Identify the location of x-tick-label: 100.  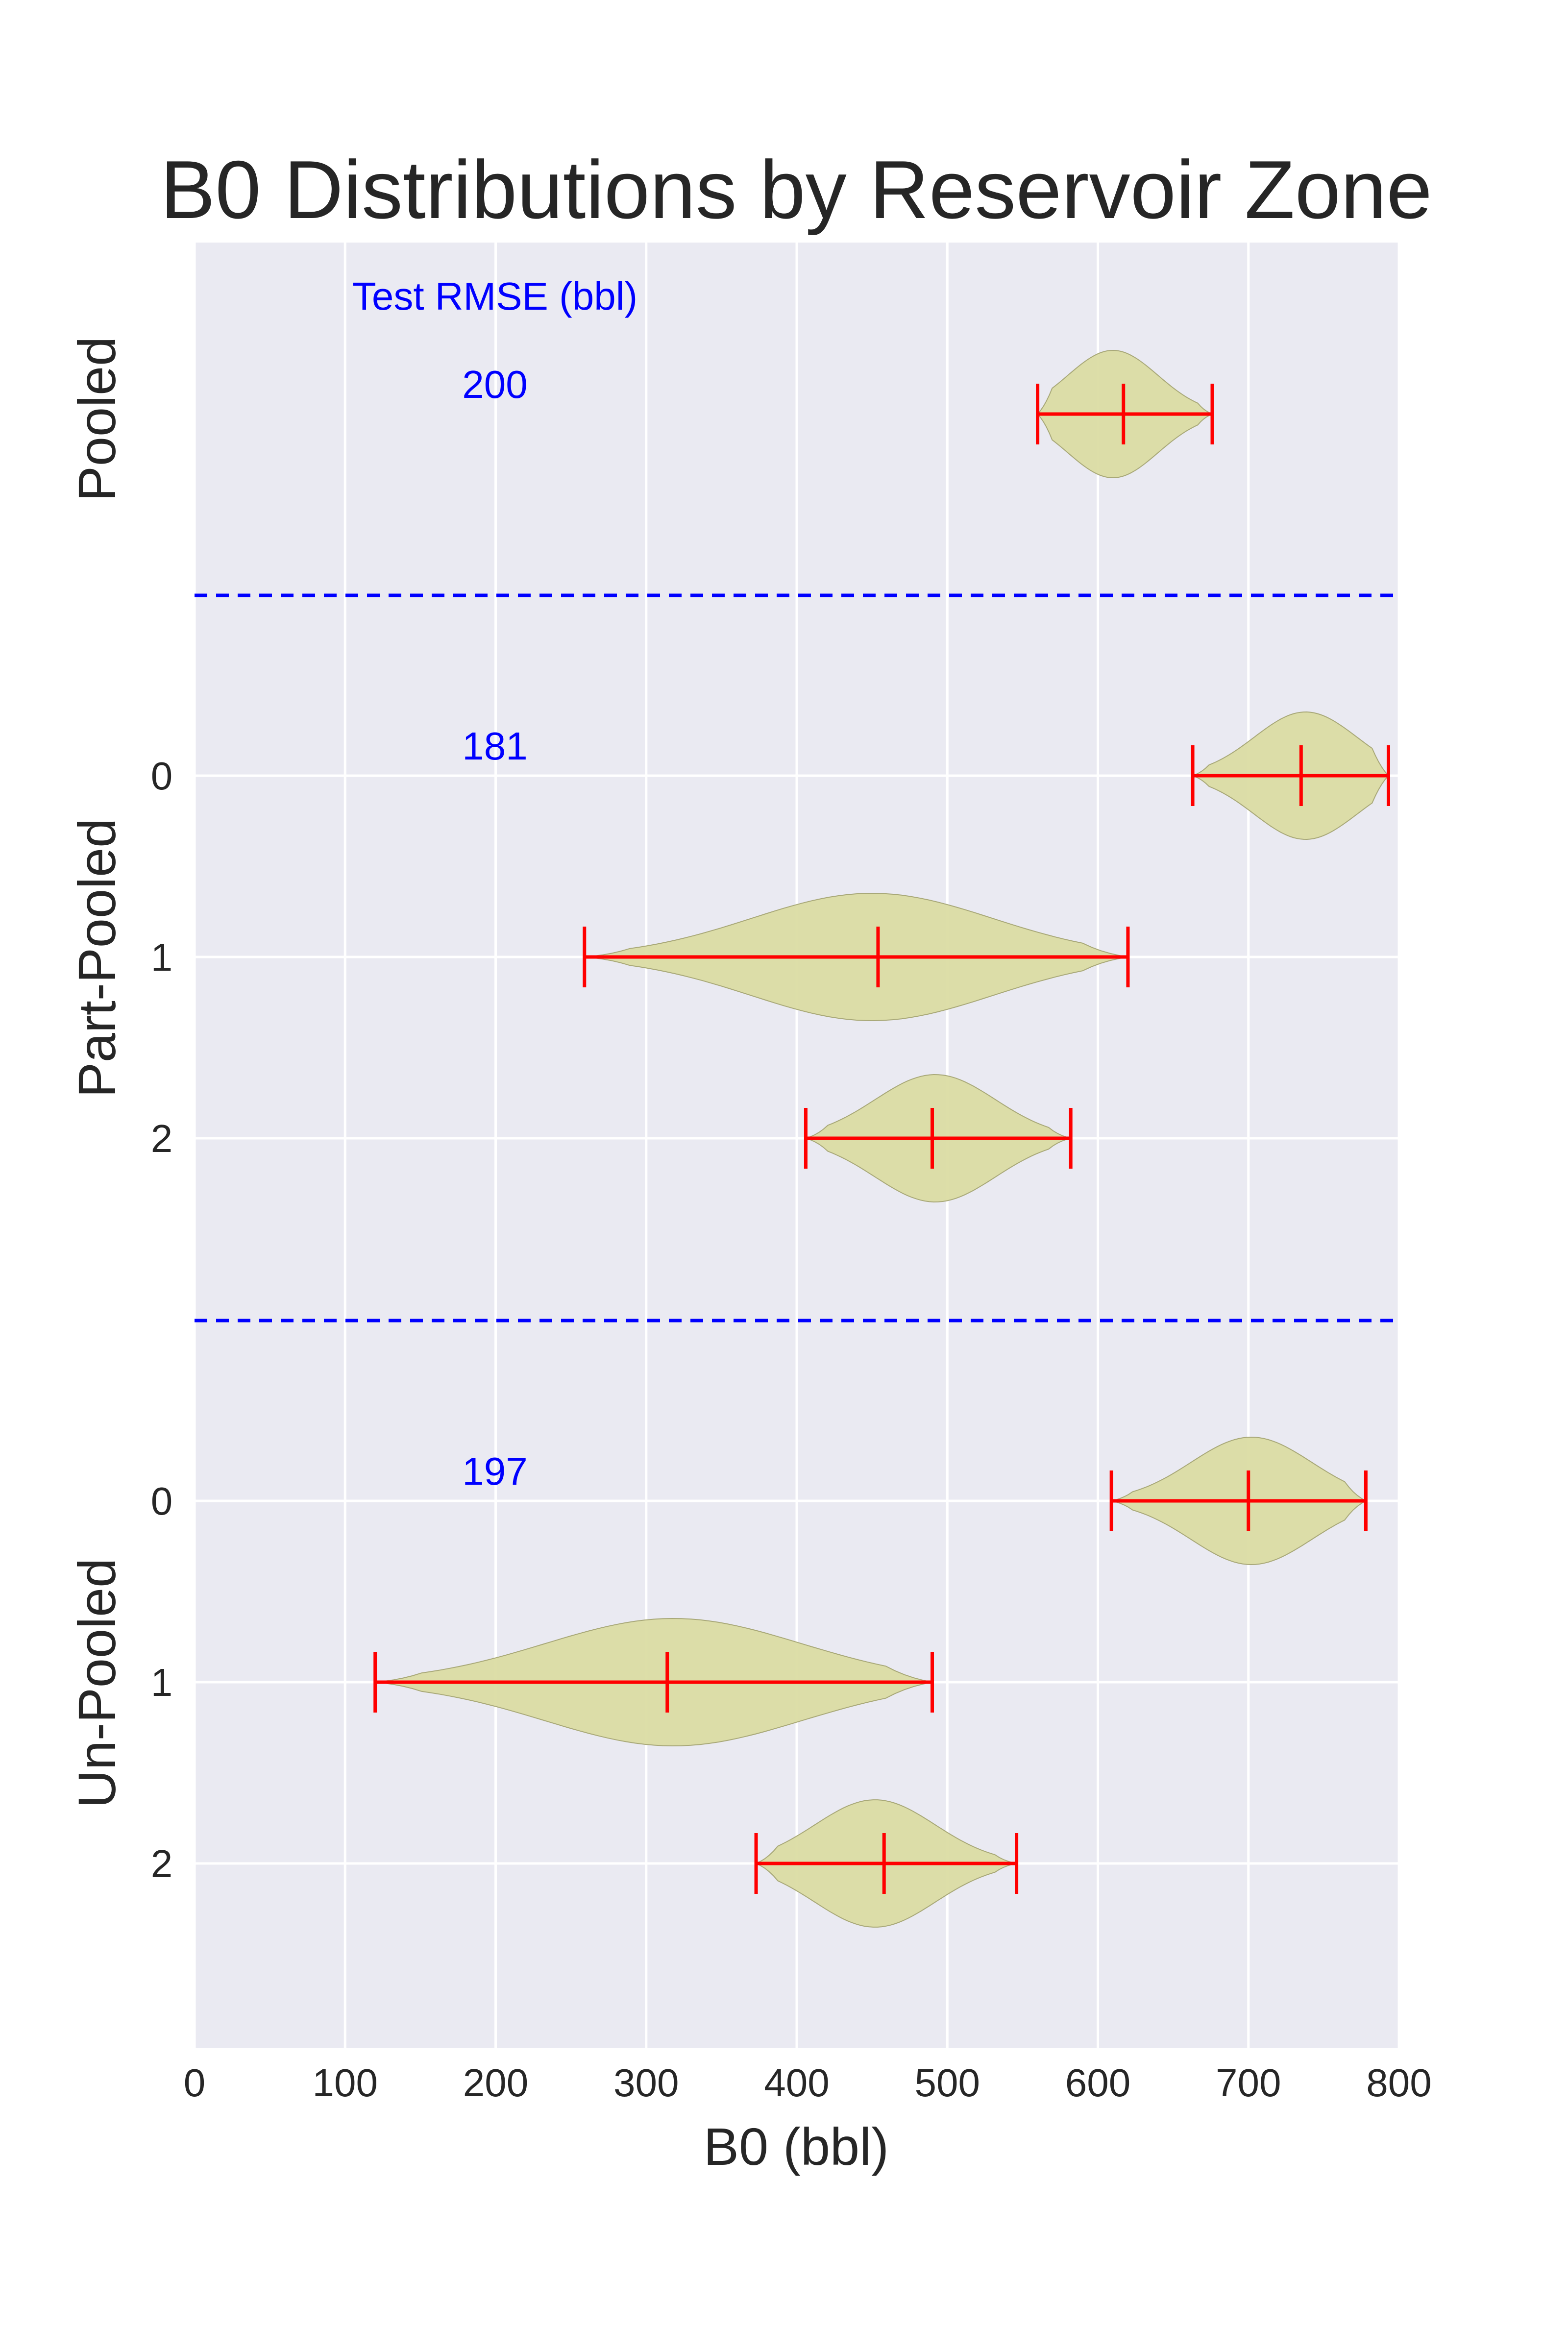
(345, 2083).